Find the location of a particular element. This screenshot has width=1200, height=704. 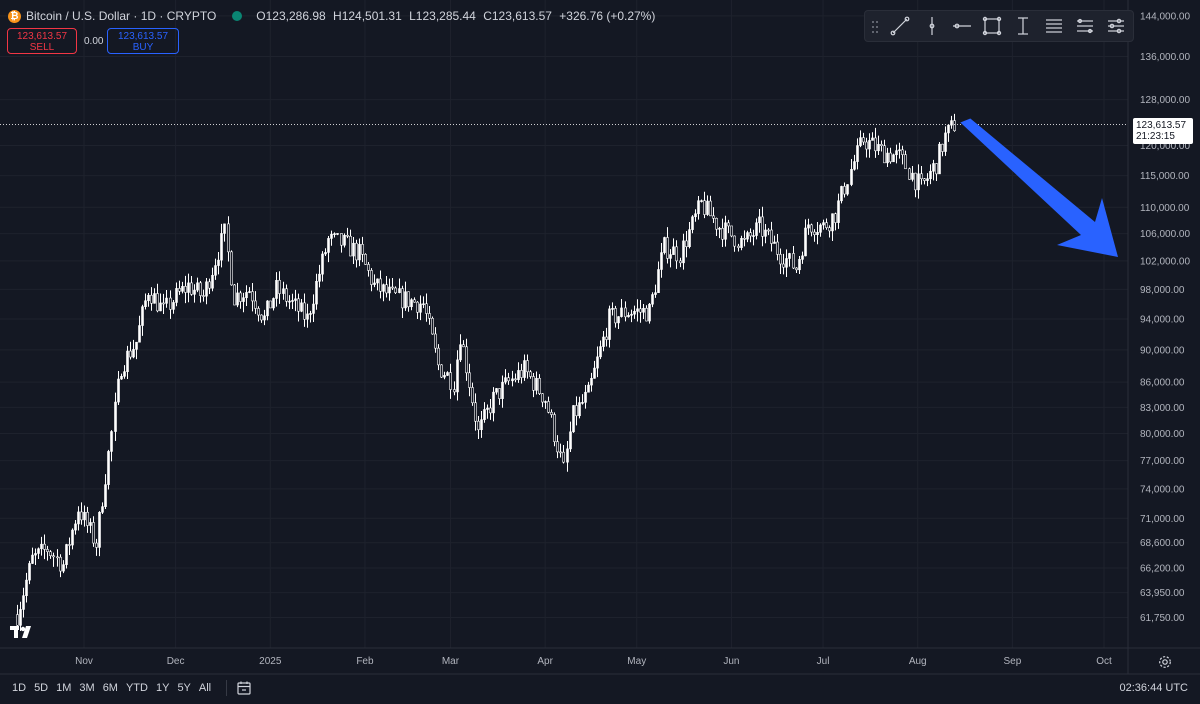

tab-5y: 5Y is located at coordinates (184, 688).